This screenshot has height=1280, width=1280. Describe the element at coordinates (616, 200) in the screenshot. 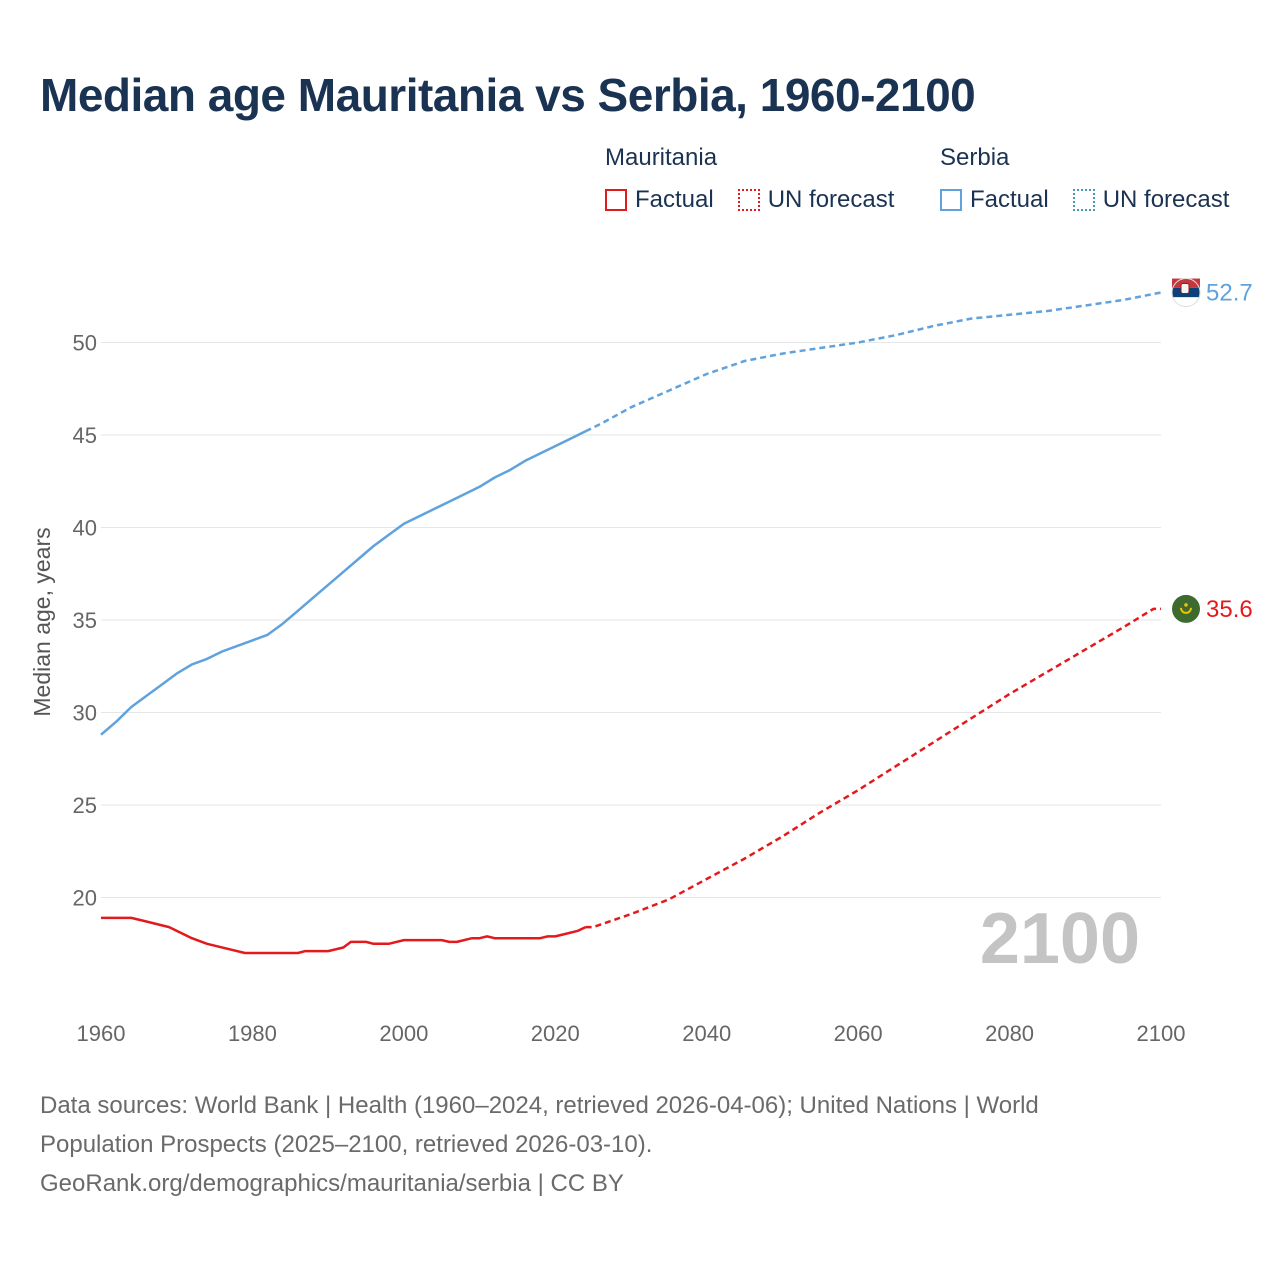

I see `legend-mauritania-factual-swatch` at that location.